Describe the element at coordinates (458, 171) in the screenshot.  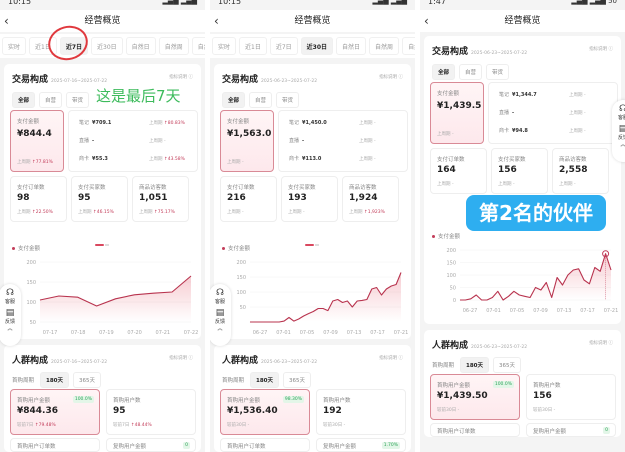
I see `metric-card: 支付订单数 164 上周期 -` at that location.